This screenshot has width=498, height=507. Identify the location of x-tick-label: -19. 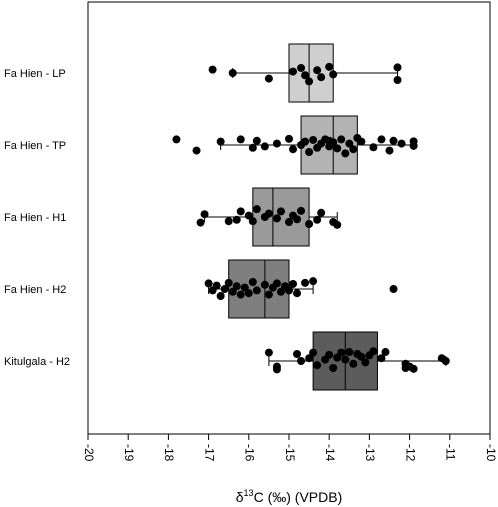
(129, 453).